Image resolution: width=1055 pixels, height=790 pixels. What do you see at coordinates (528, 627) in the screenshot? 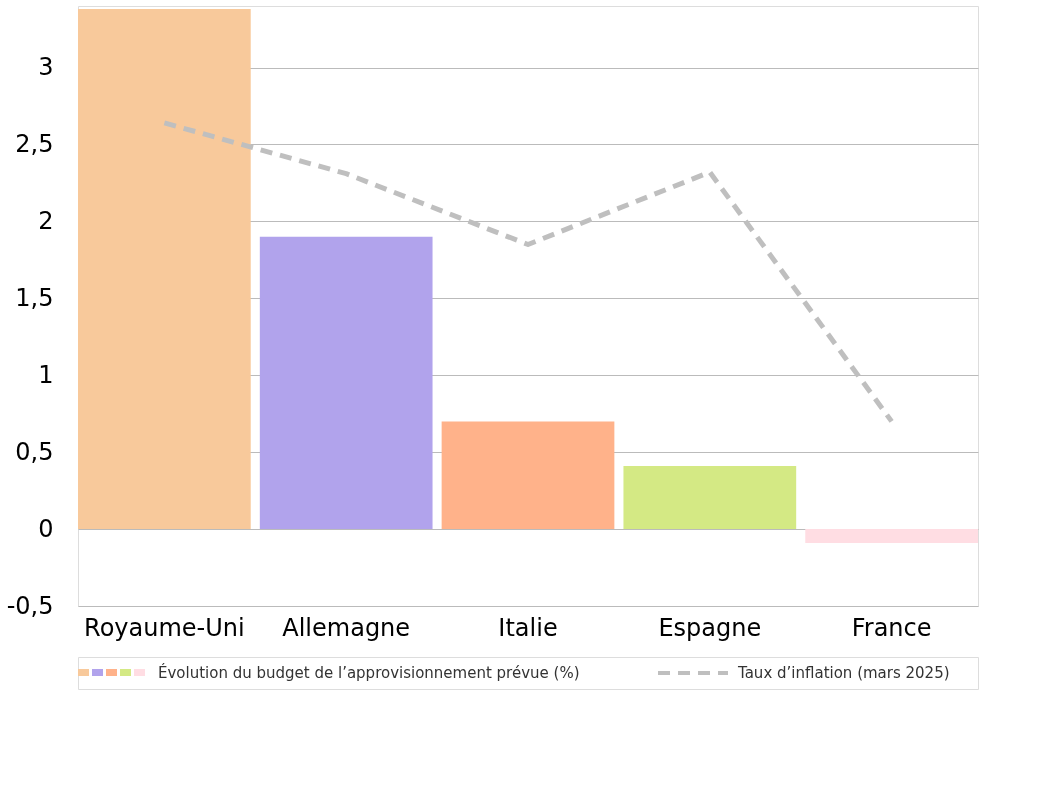
I see `x-tick-label: Italie` at bounding box center [528, 627].